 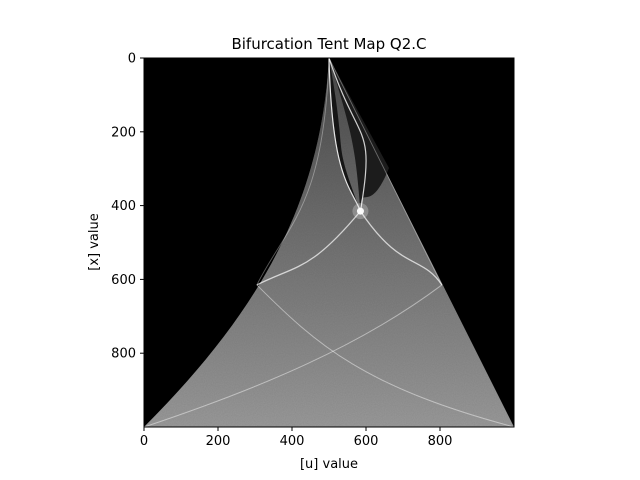 I want to click on y-tick-label: 600, so click(x=123, y=280).